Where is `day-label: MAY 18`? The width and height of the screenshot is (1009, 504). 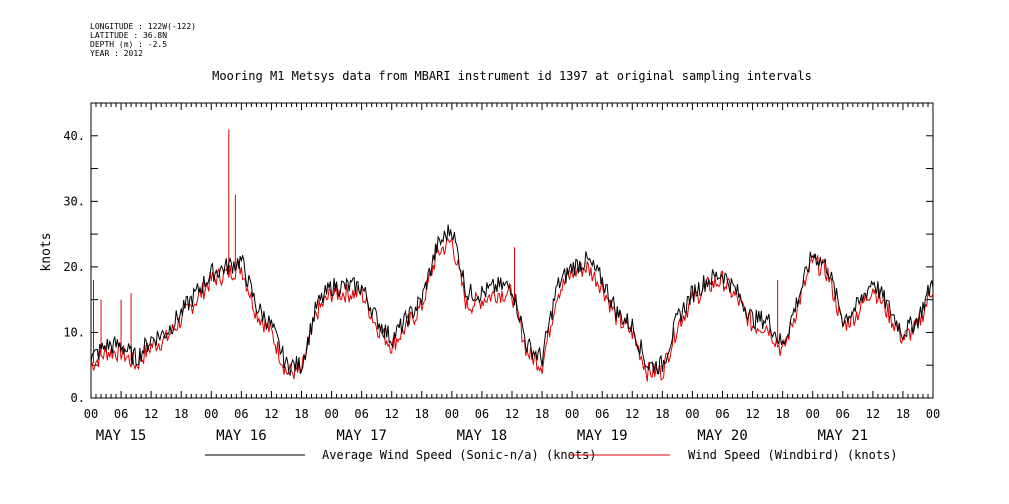
day-label: MAY 18 is located at coordinates (482, 436).